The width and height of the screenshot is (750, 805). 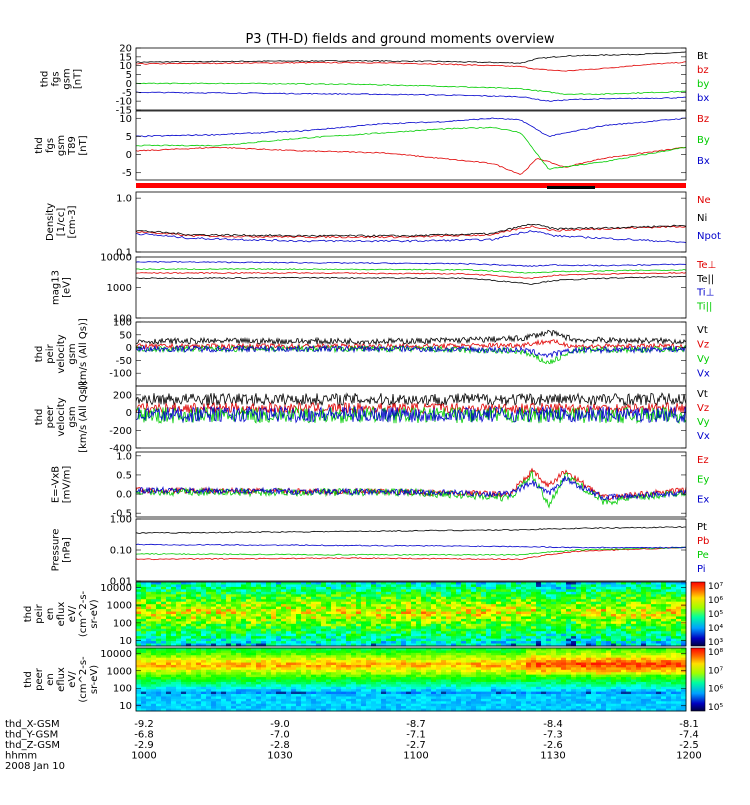 I want to click on xtick-label: 1200, so click(x=688, y=756).